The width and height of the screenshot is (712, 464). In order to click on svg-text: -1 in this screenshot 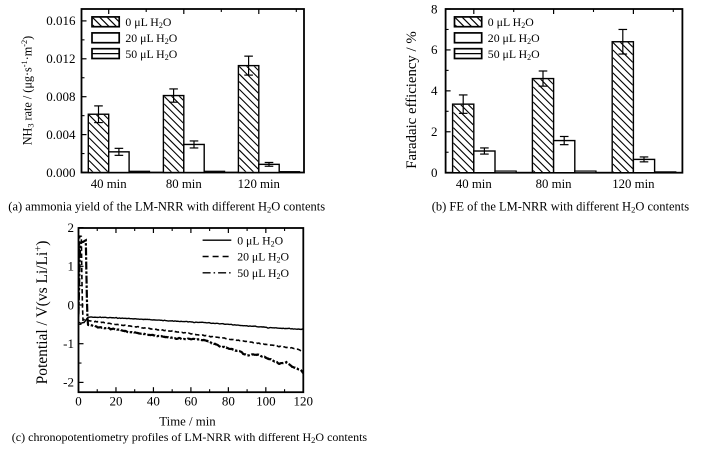, I will do `click(68, 343)`.